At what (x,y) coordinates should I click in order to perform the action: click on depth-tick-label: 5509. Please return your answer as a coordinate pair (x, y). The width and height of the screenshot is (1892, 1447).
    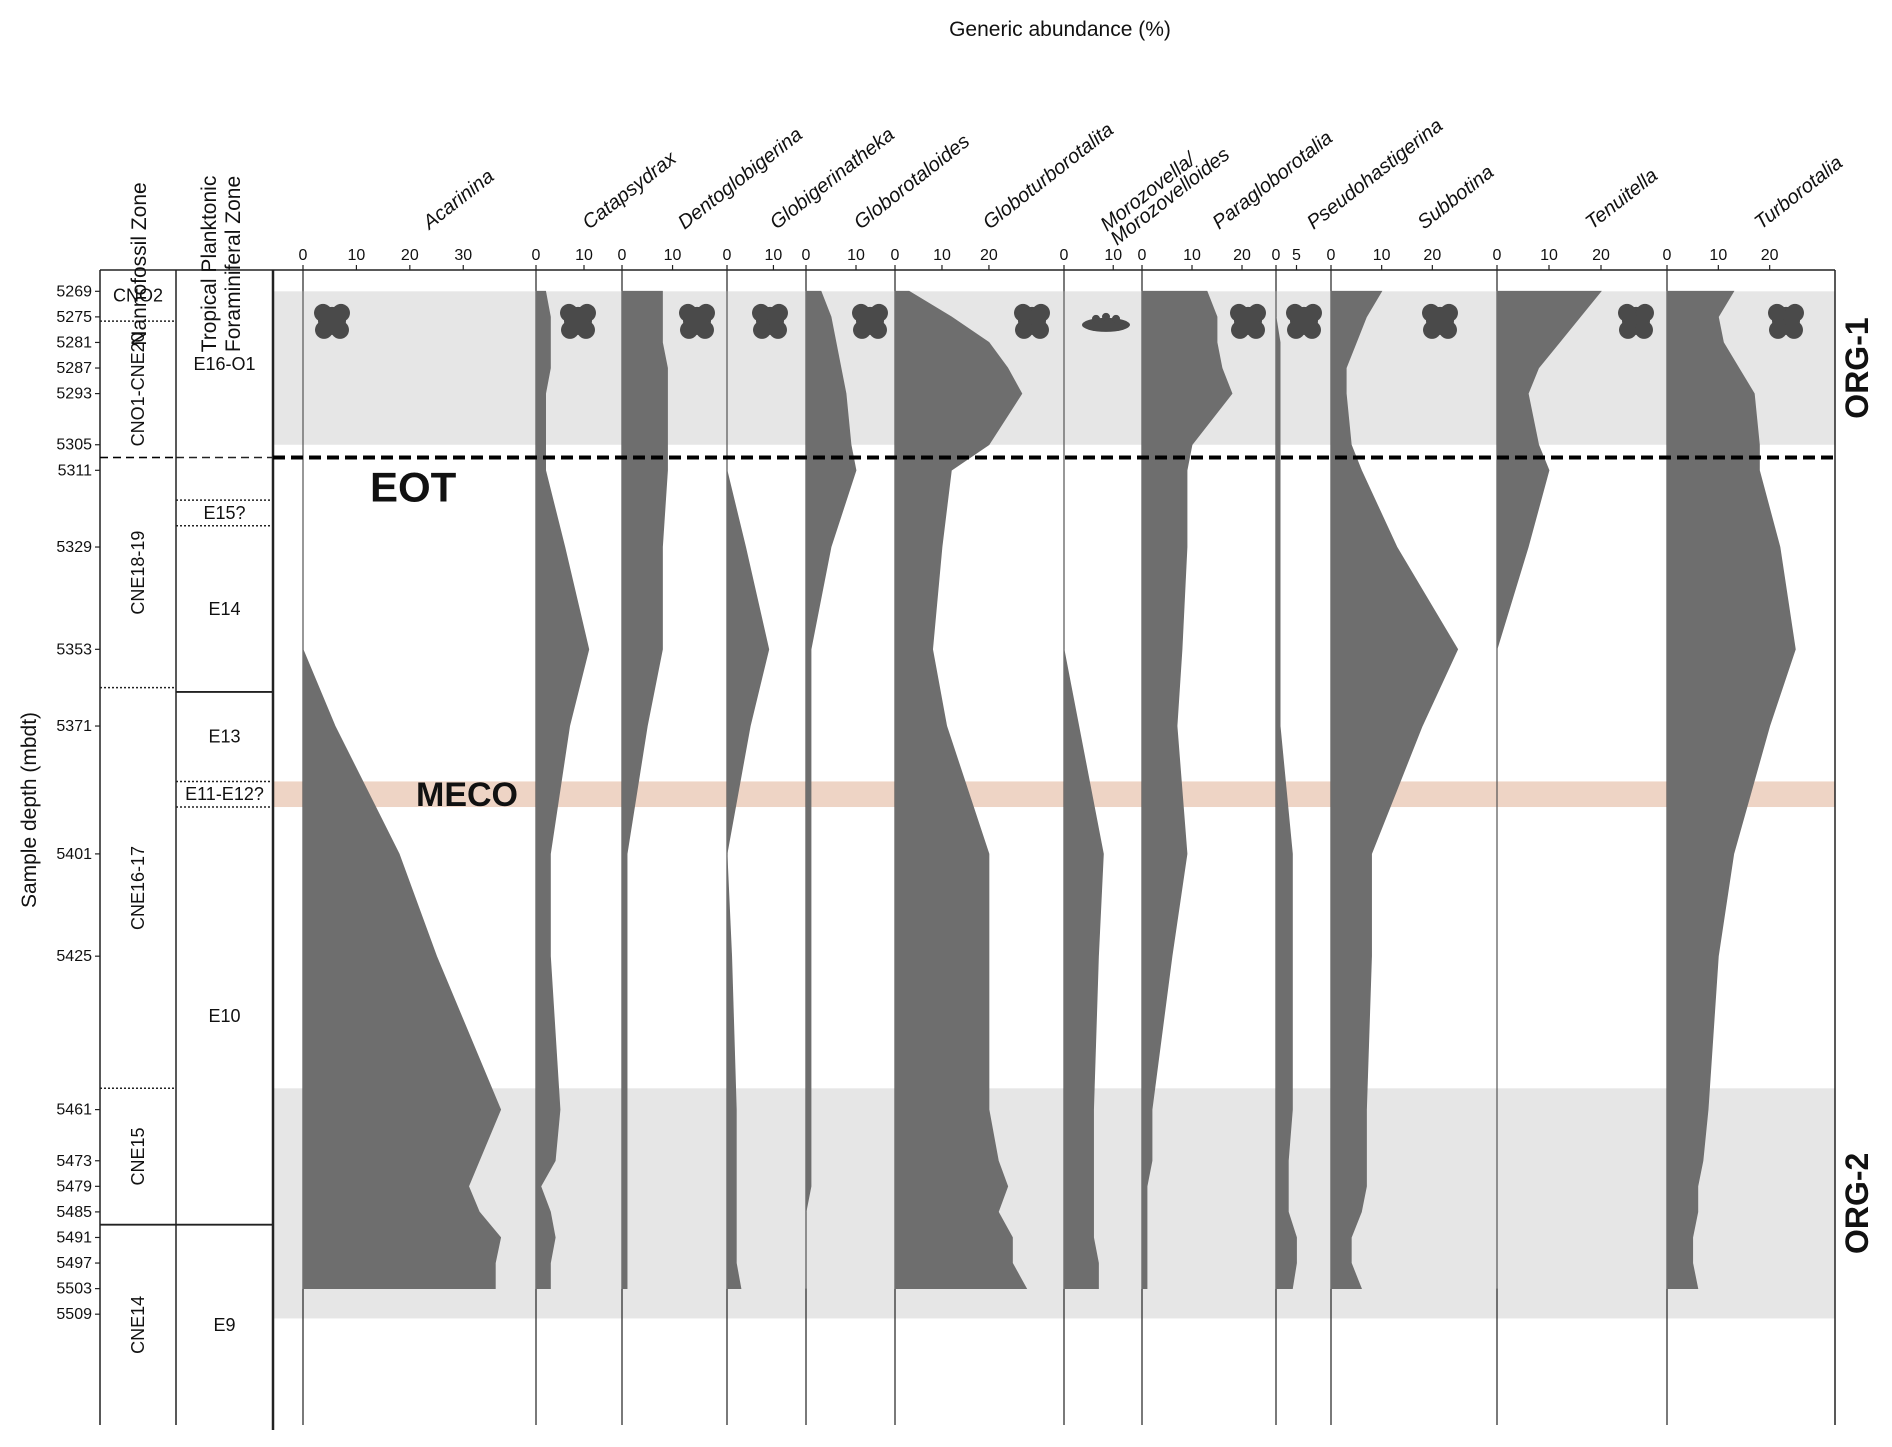
    Looking at the image, I should click on (74, 1314).